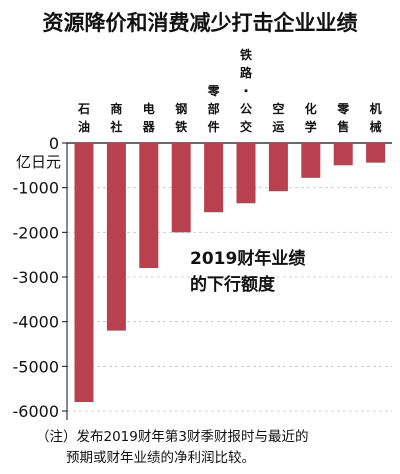  I want to click on category-label: 化学, so click(311, 117).